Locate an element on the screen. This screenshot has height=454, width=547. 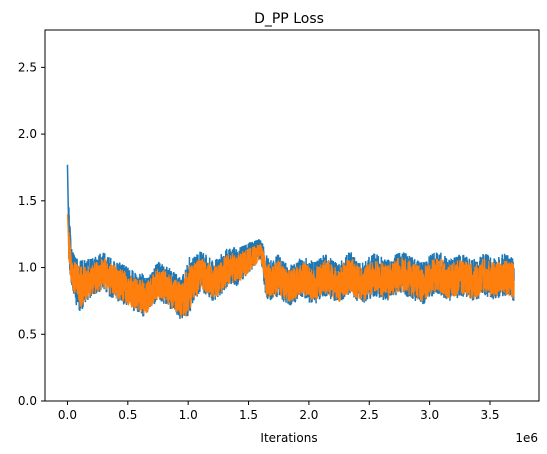
x-axis-tick-label: 2.5 is located at coordinates (369, 415).